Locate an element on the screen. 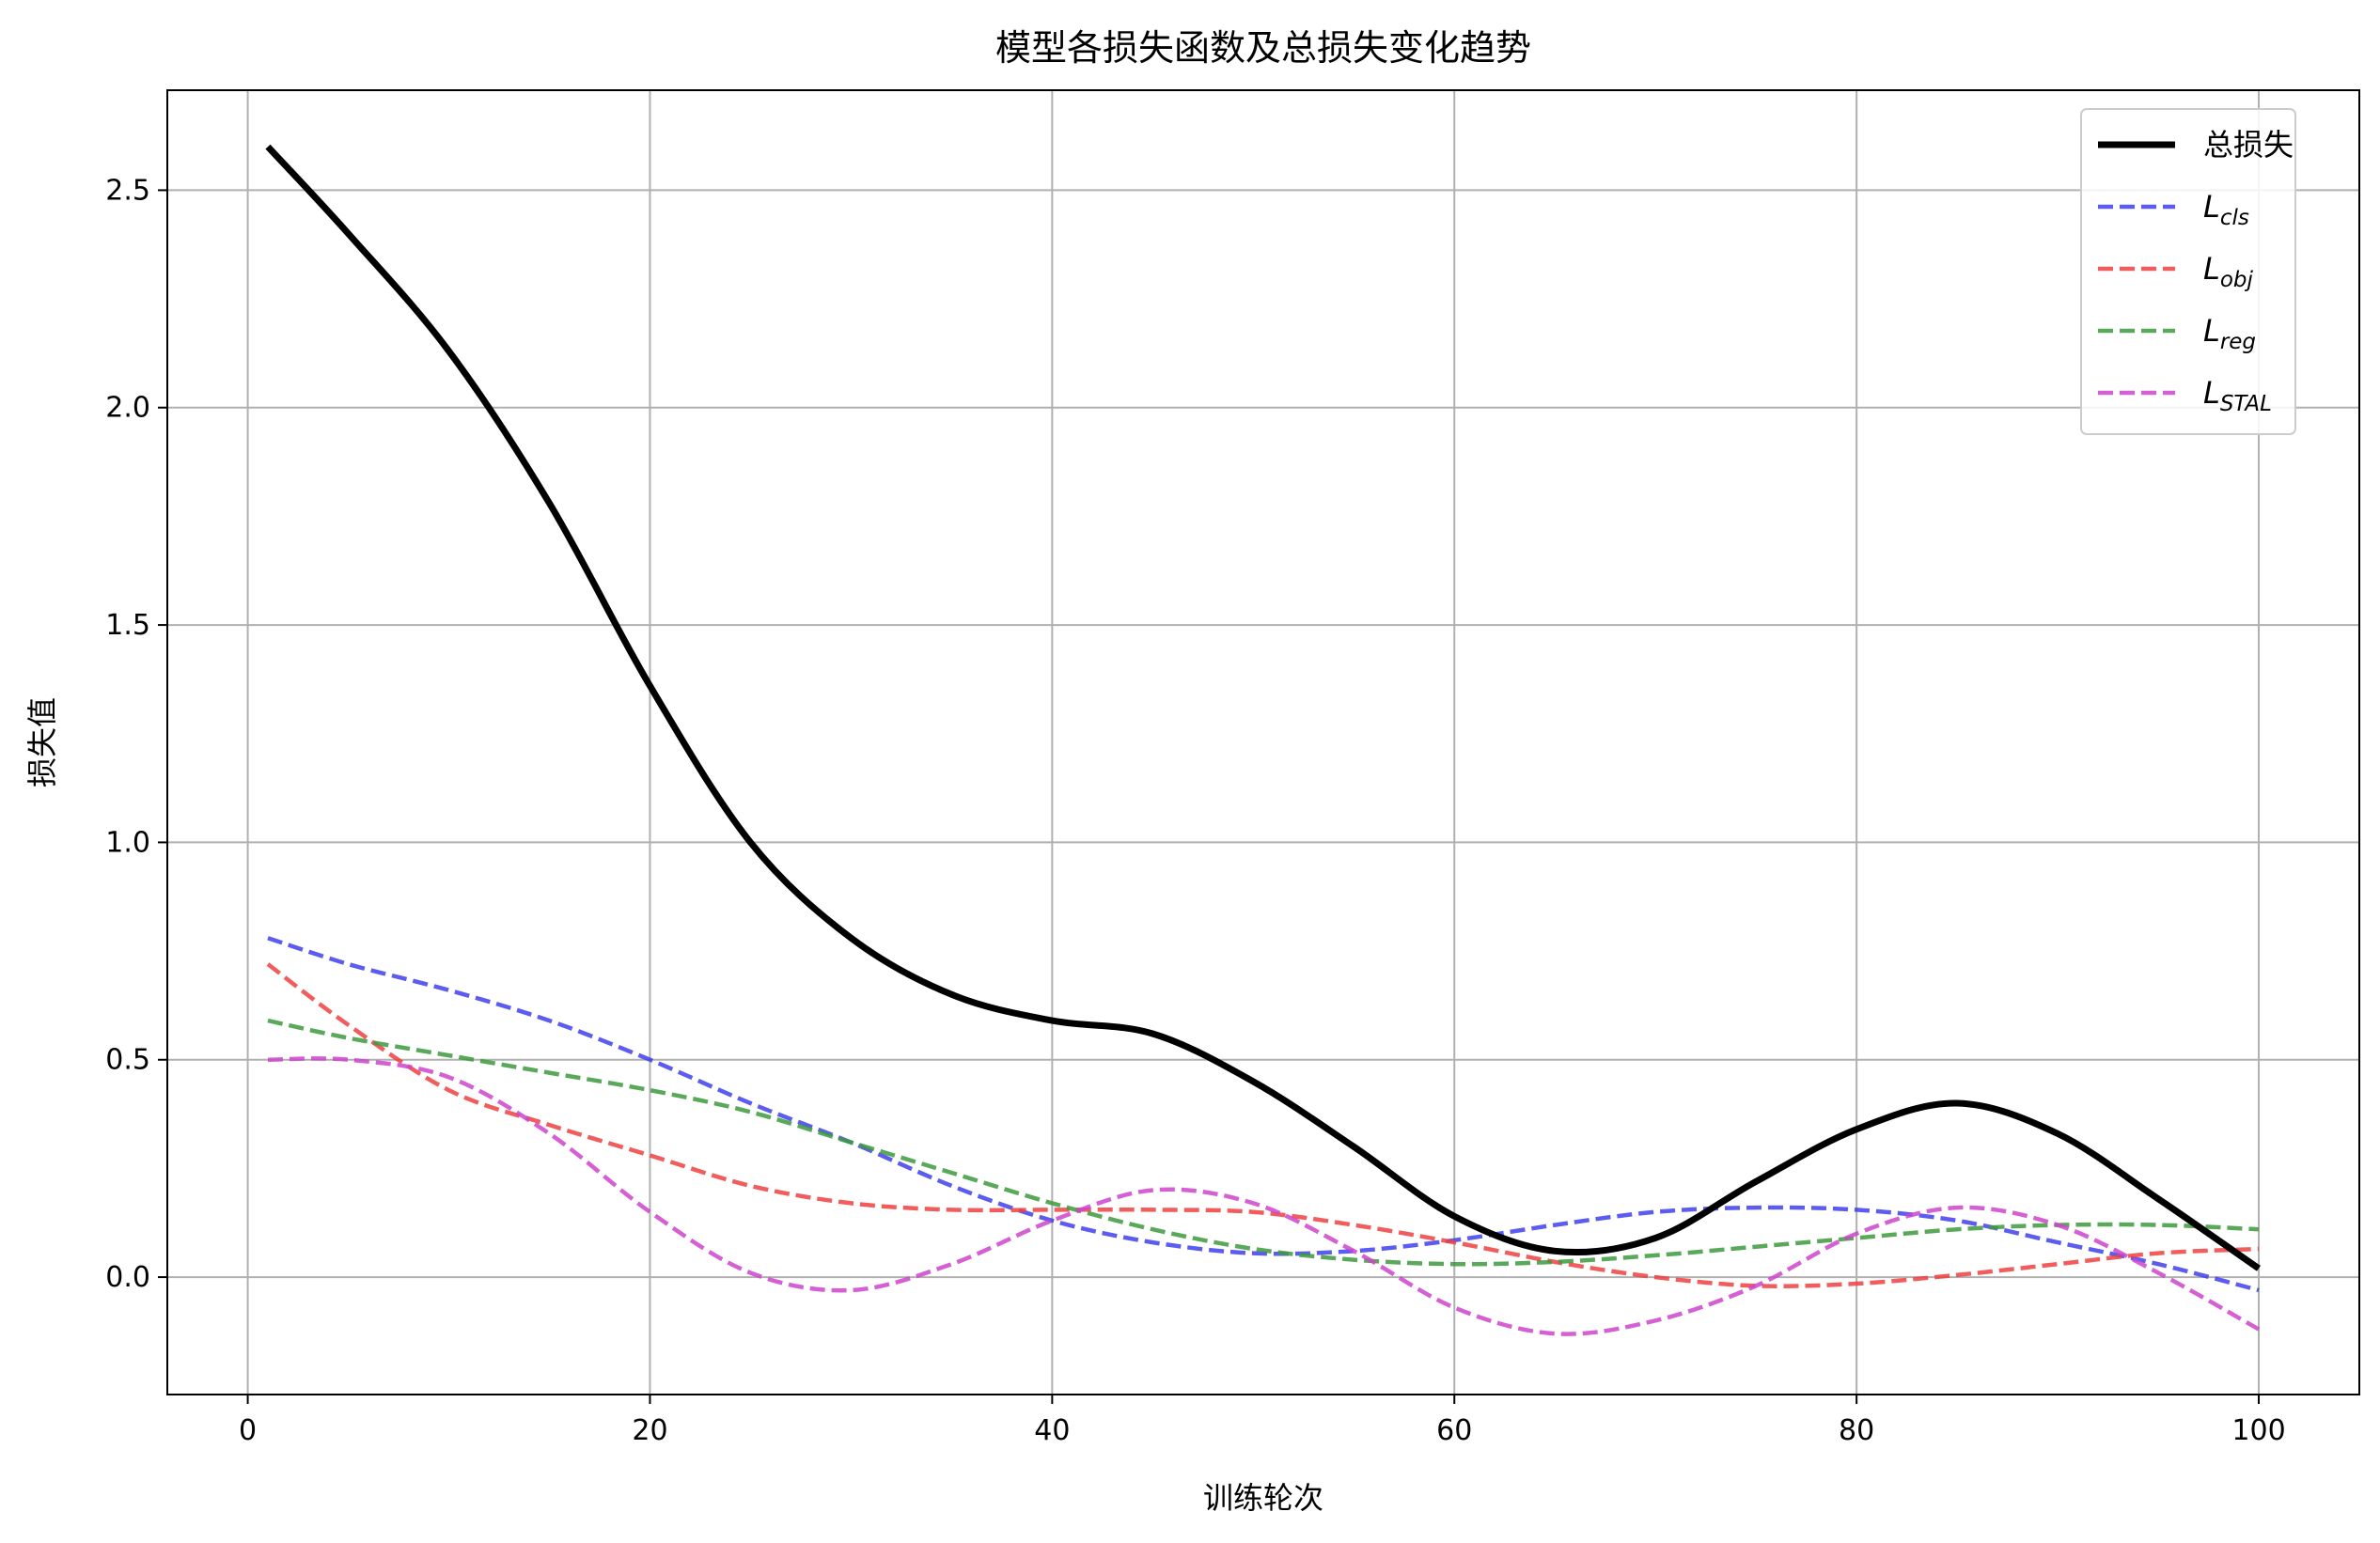  y-tick-label: 1.5 is located at coordinates (127, 625).